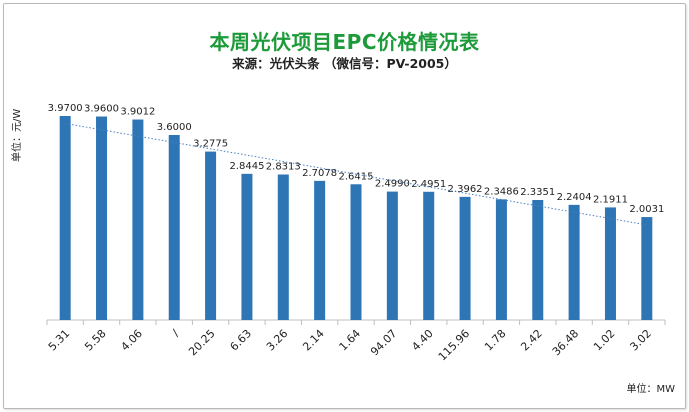  Describe the element at coordinates (344, 42) in the screenshot. I see `chart-title: 本周光伏项目EPC价格情况表` at that location.